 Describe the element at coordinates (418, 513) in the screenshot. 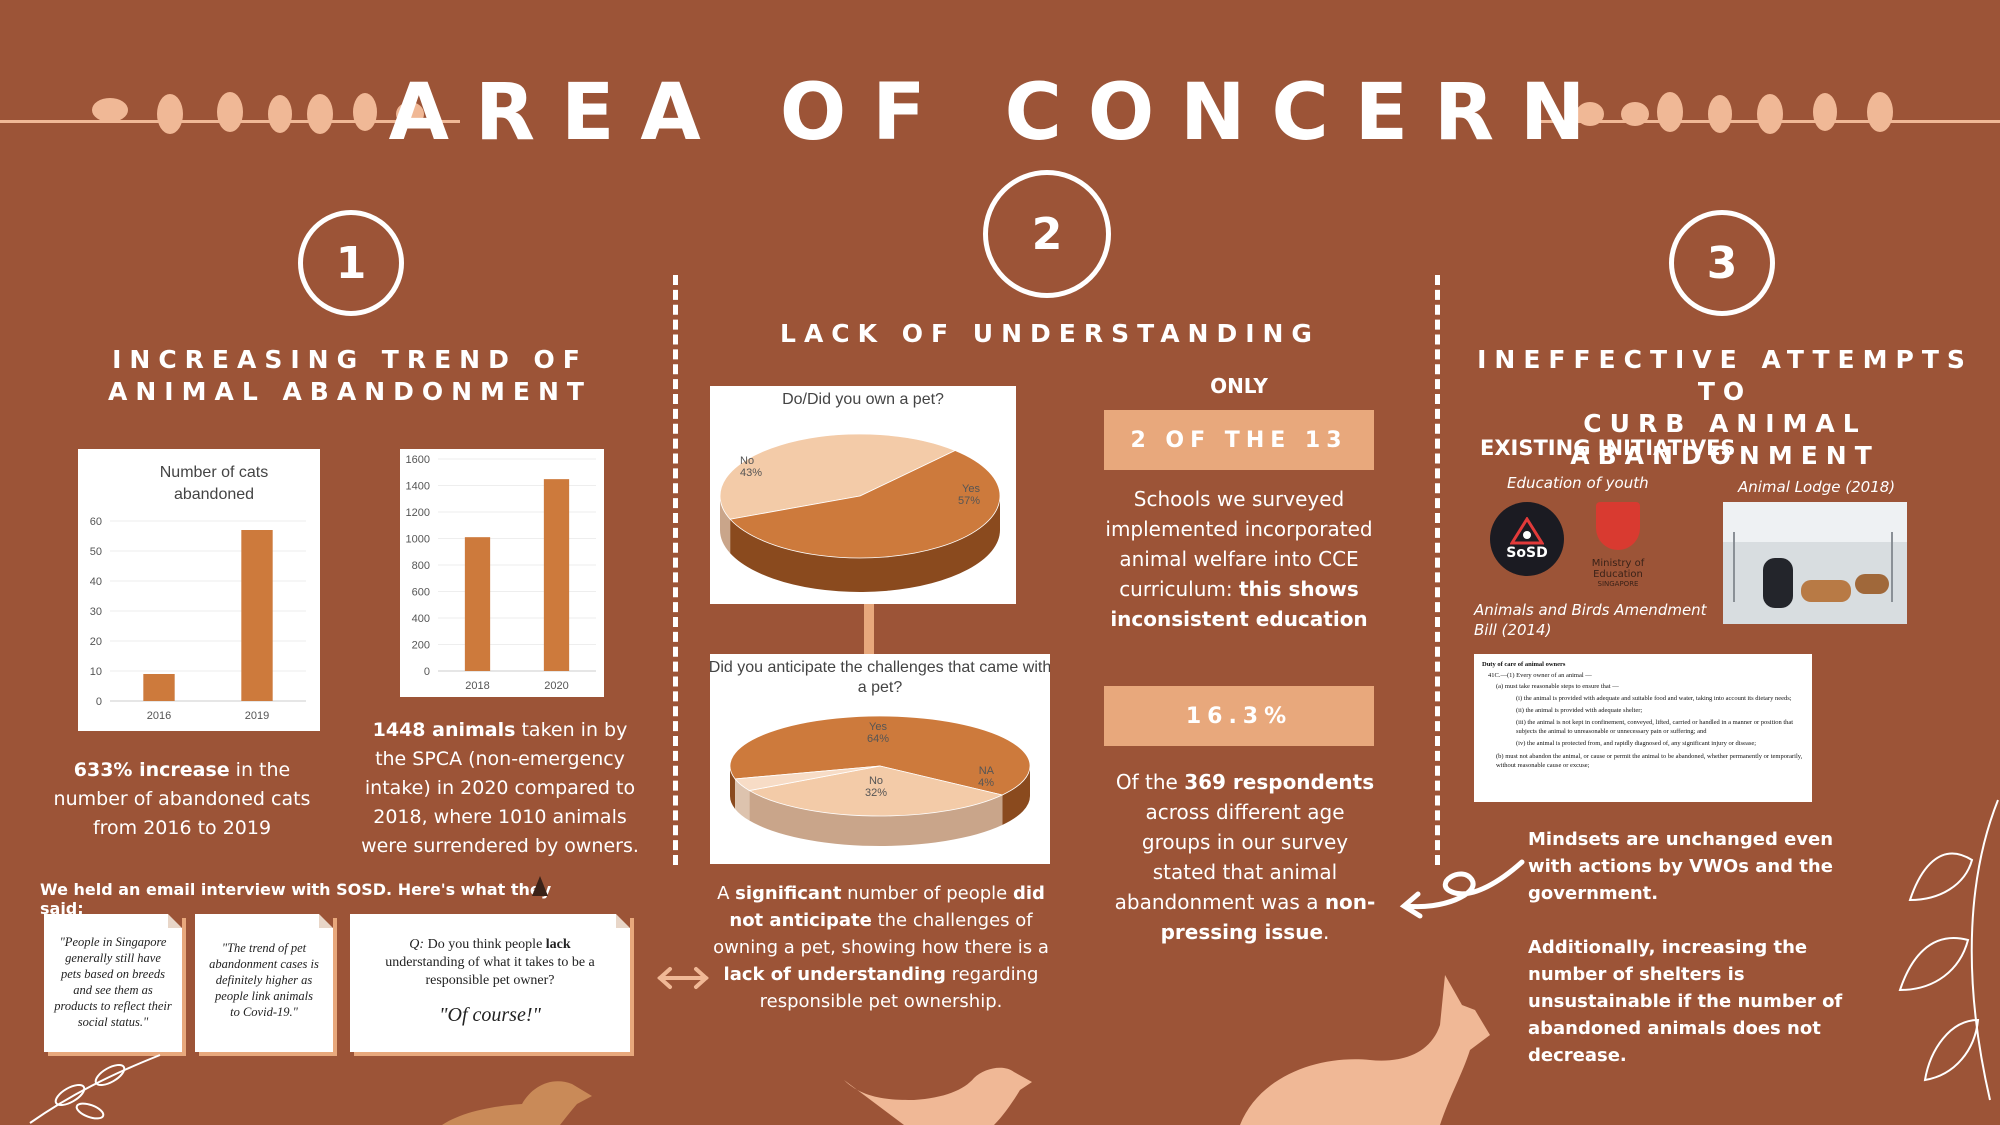

I see `y-tick-label: 1200` at that location.